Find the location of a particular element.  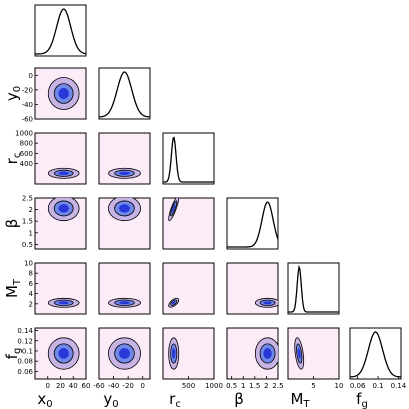

x-tick-label-beta: 1.5 is located at coordinates (254, 386).